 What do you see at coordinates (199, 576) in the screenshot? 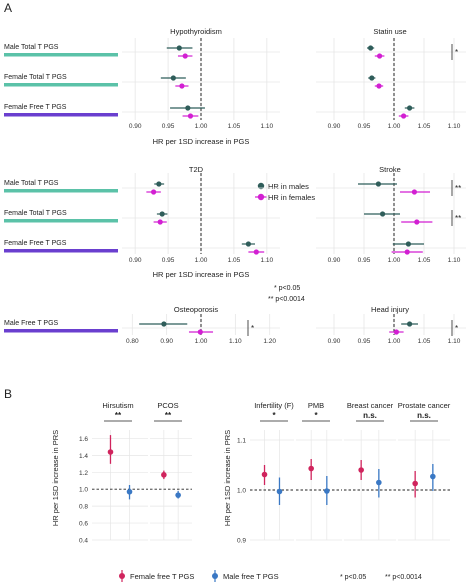
I see `panel-b-legend: Female free T PGS Male free T PGS` at bounding box center [199, 576].